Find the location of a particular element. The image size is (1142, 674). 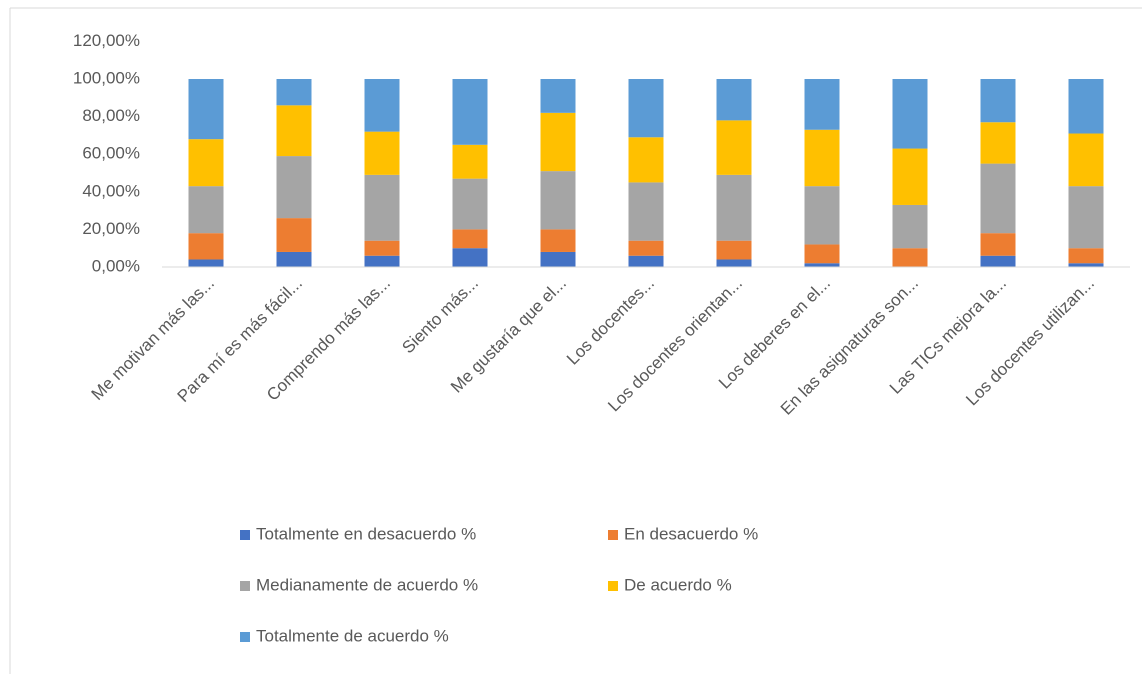

y-tick-label: 0,00% is located at coordinates (116, 265).